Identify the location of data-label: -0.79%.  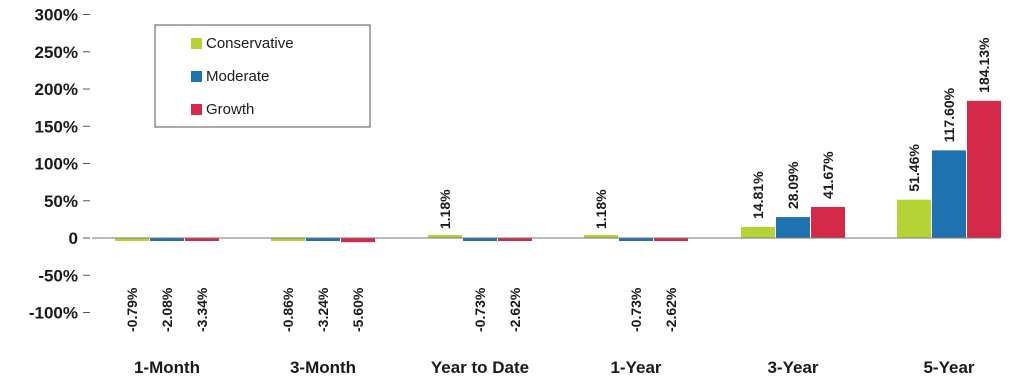
(132, 309).